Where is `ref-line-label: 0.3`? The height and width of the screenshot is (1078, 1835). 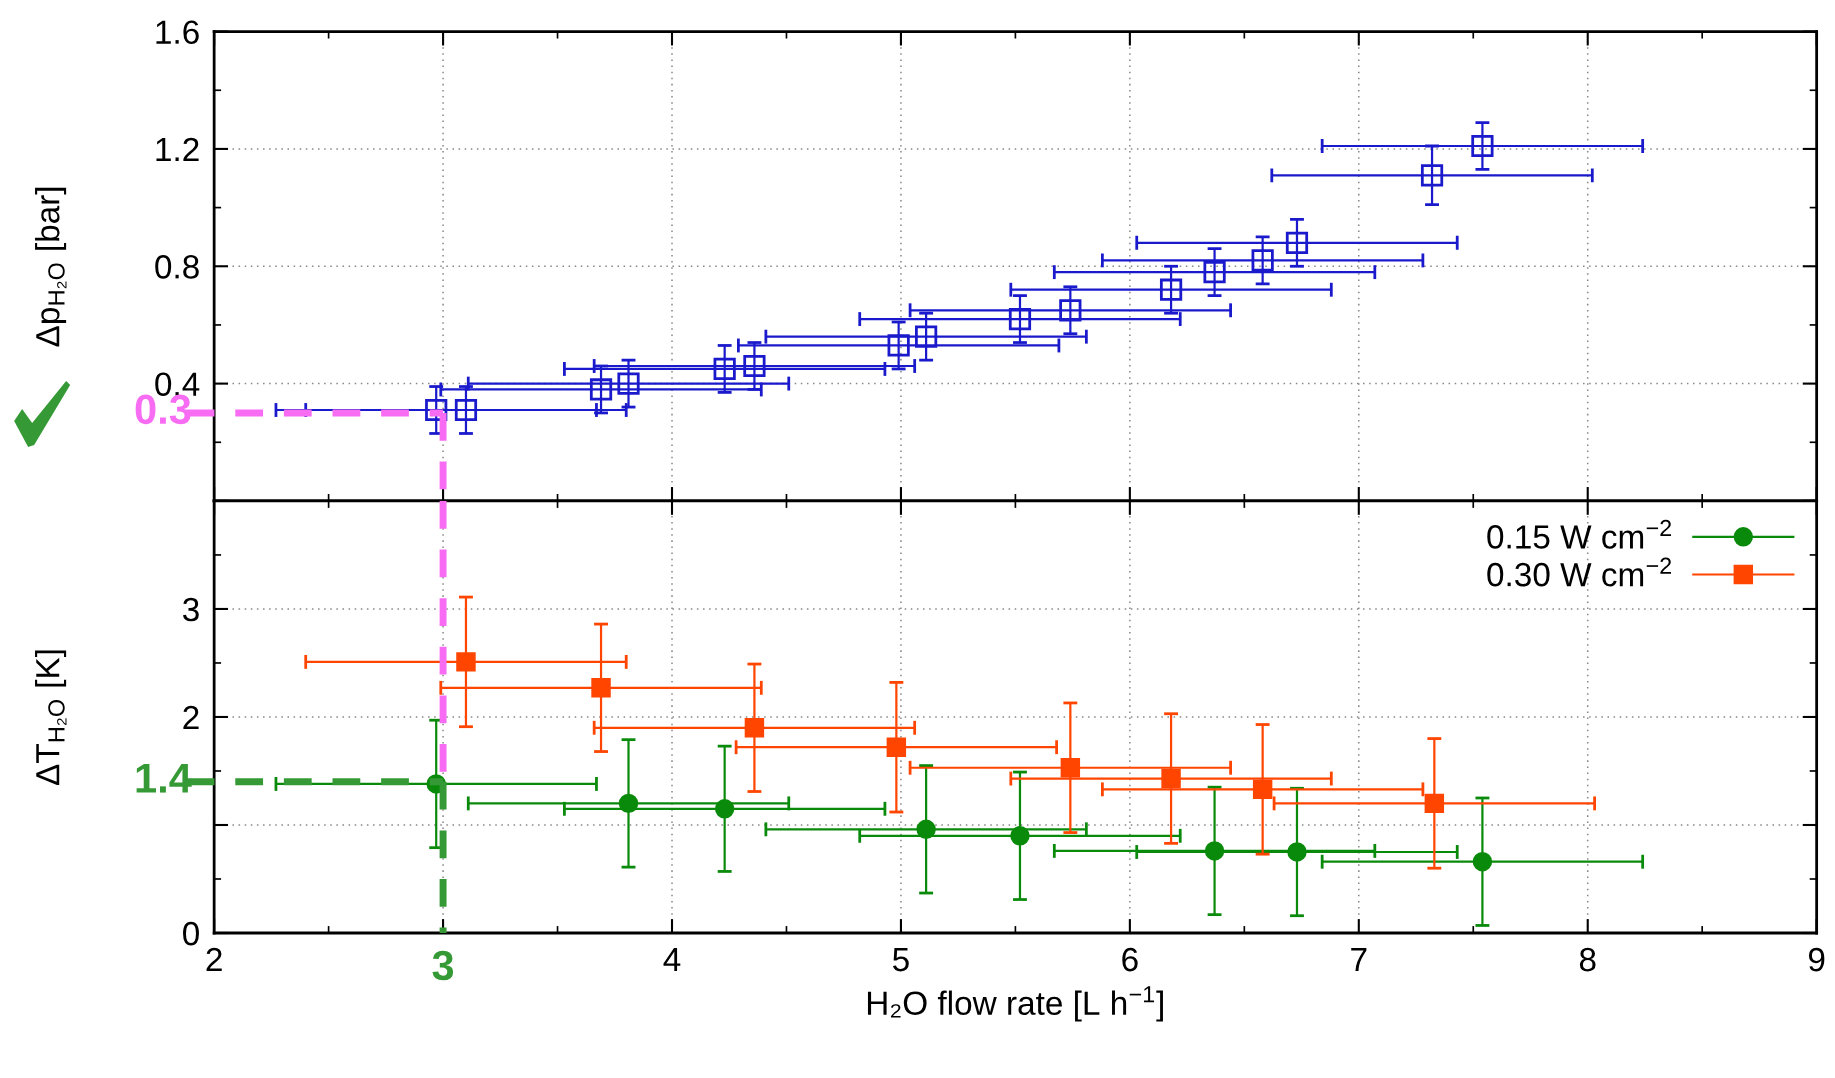 ref-line-label: 0.3 is located at coordinates (163, 409).